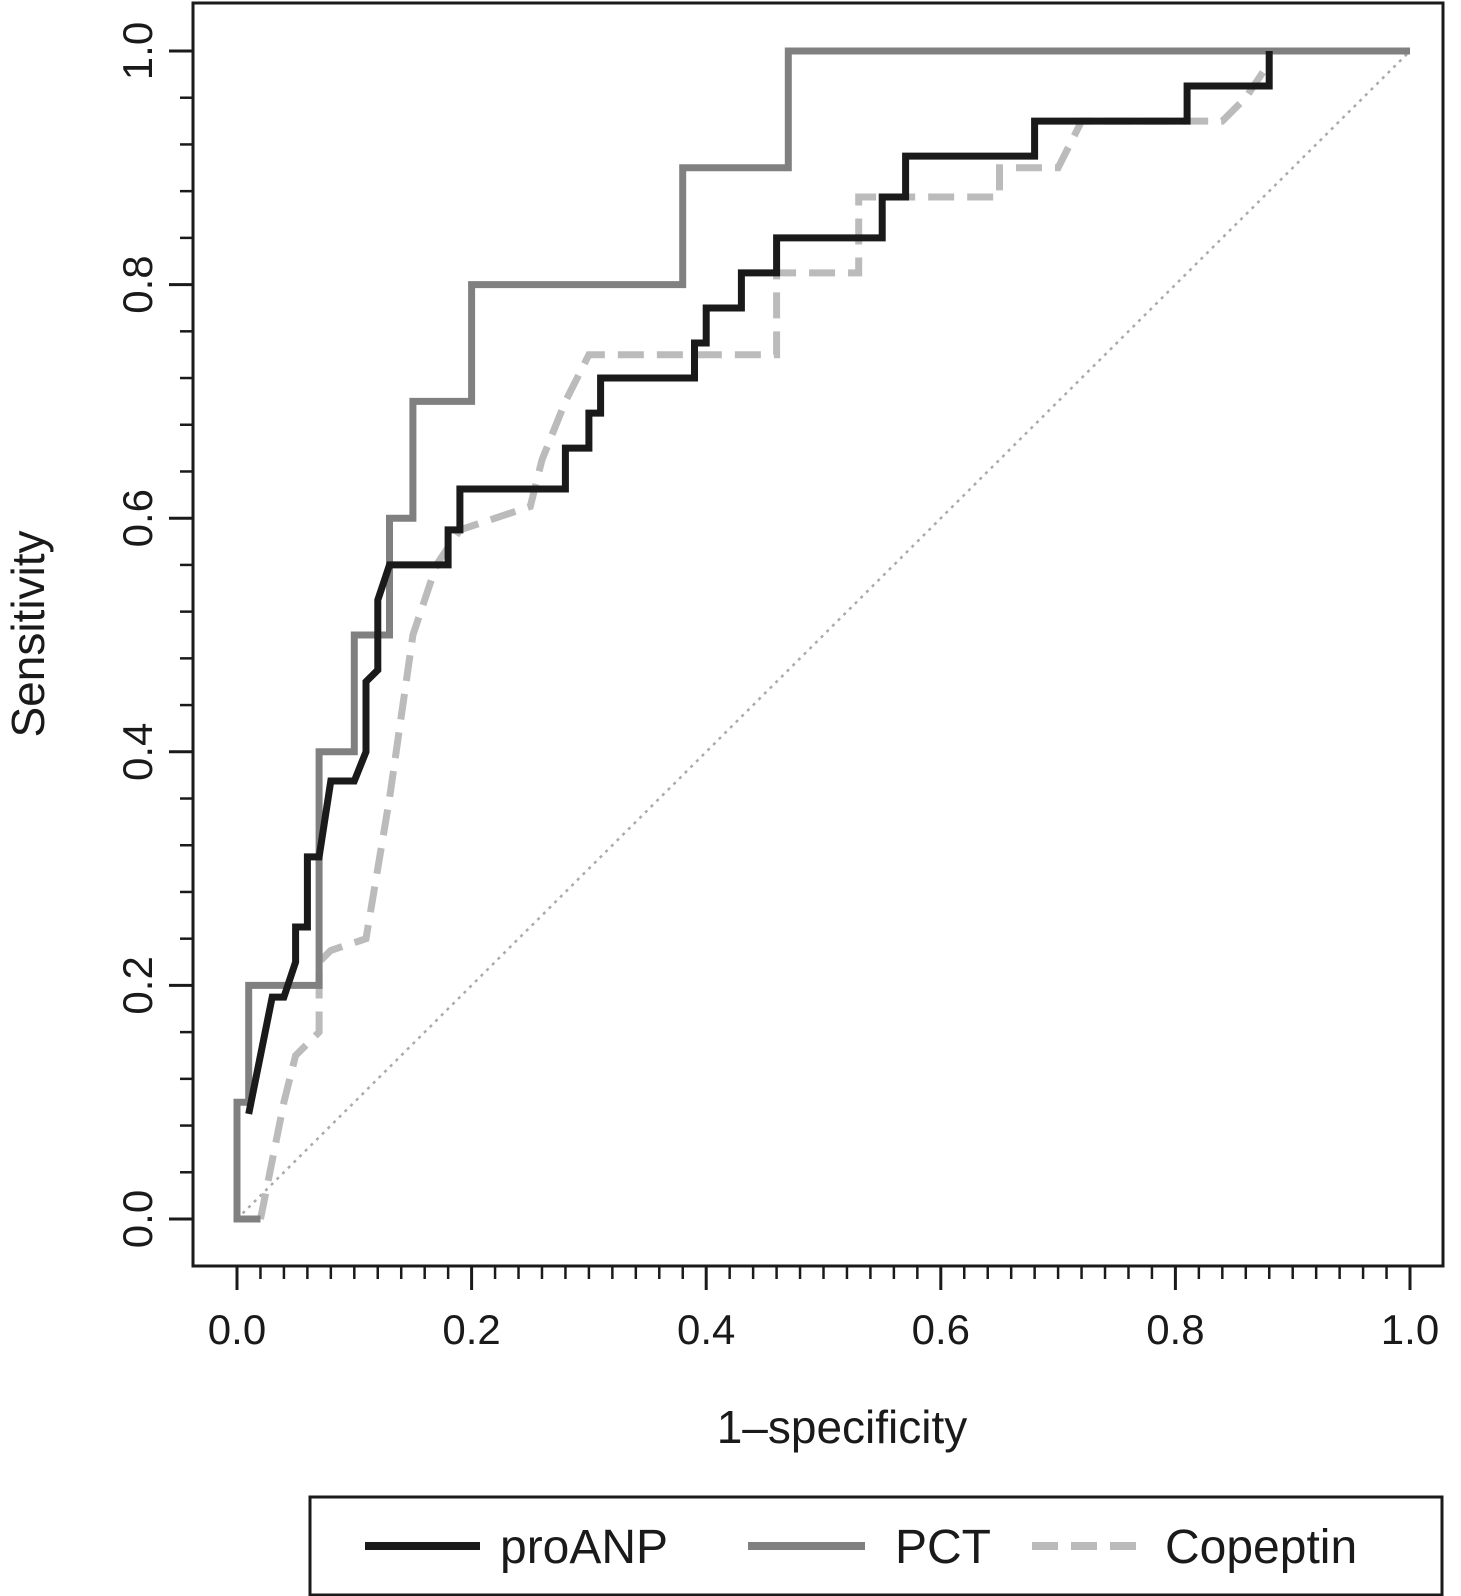  Describe the element at coordinates (943, 1547) in the screenshot. I see `legend-label-pct: PCT` at that location.